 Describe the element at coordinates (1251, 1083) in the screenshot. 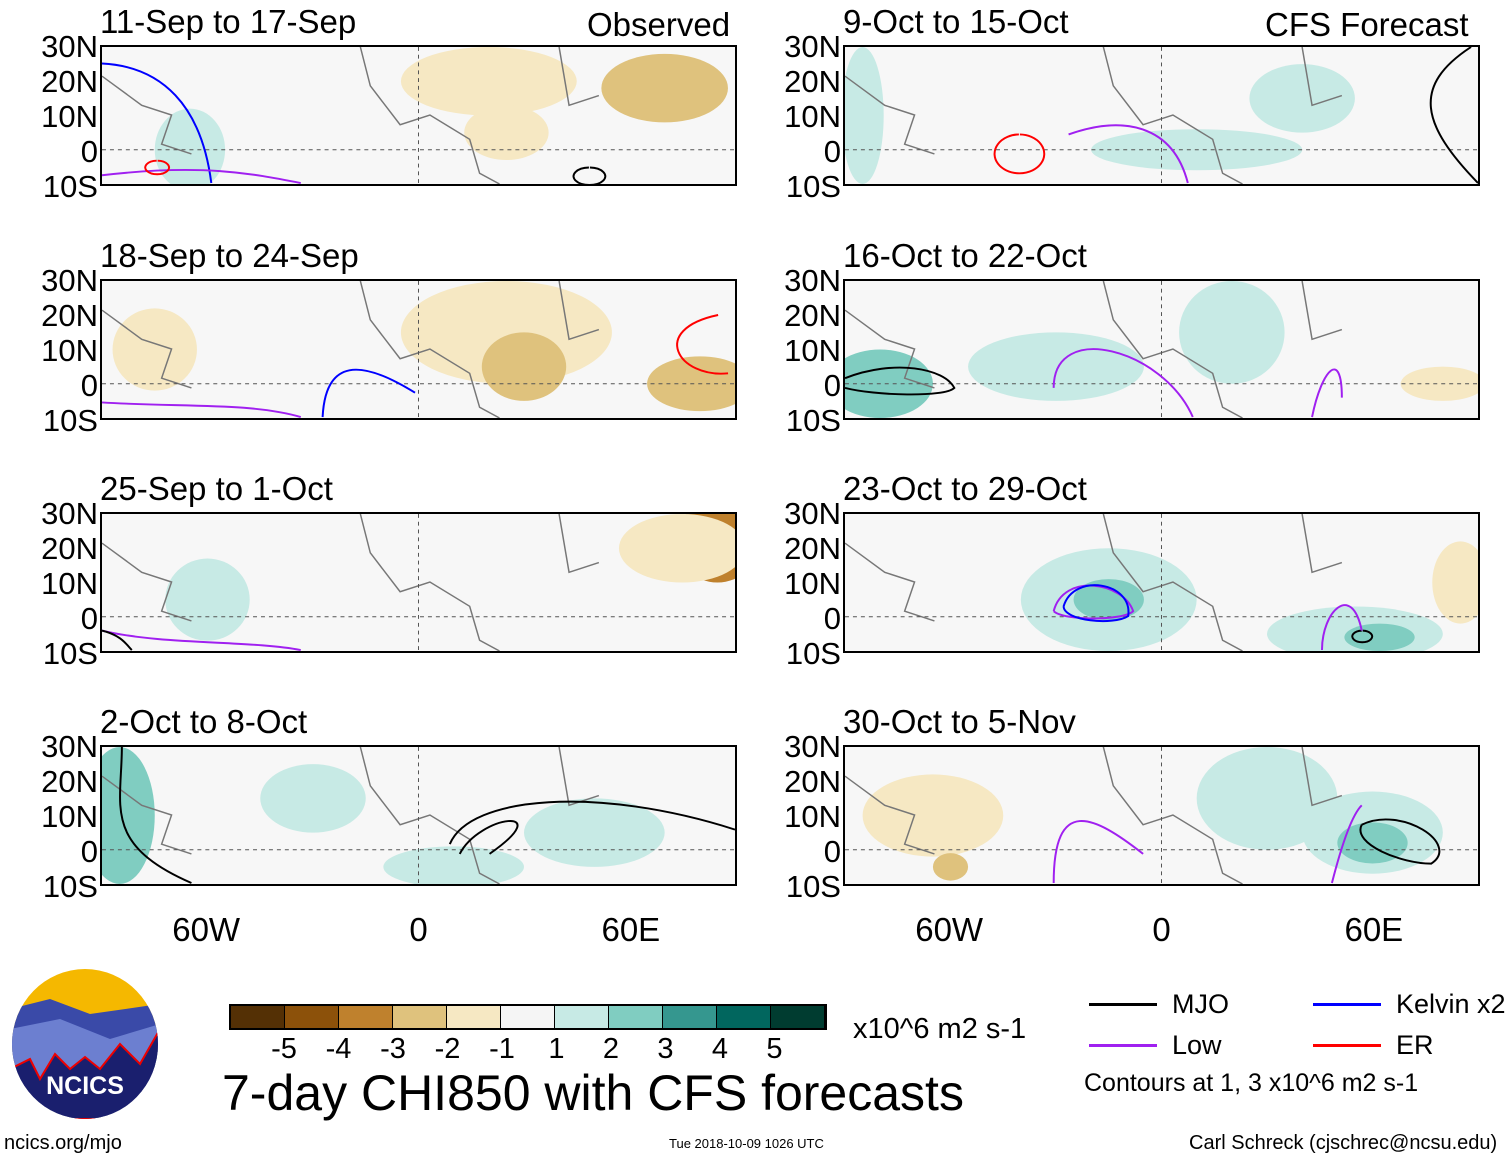

I see `contour-note: Contours at 1, 3 x10^6 m2 s-1` at that location.